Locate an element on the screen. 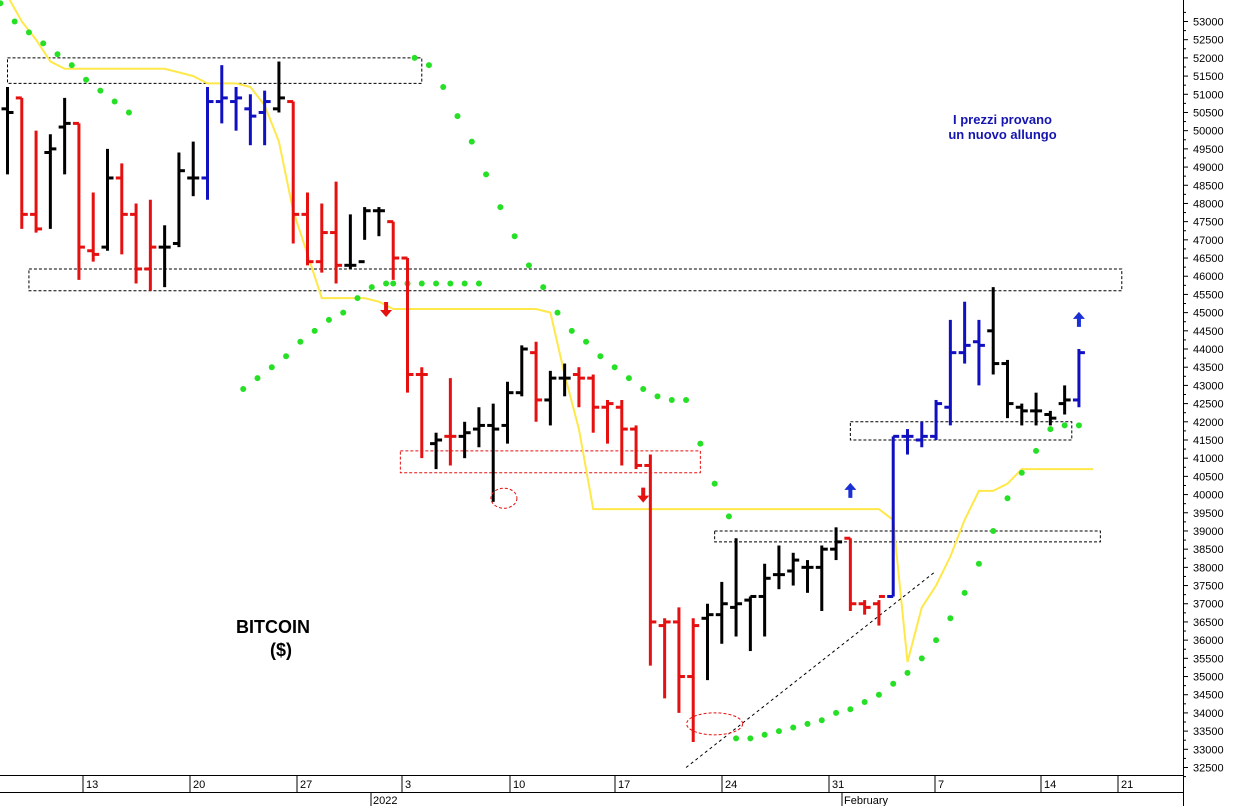 The image size is (1233, 806). highlight-ellipse is located at coordinates (715, 724).